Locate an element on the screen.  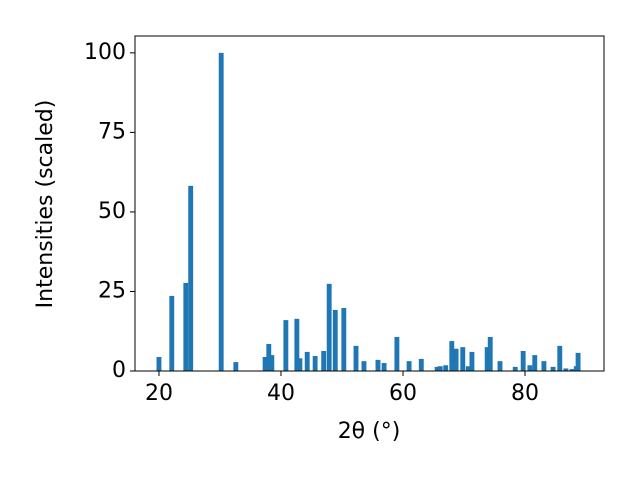
x-tick-label: 60 is located at coordinates (403, 393).